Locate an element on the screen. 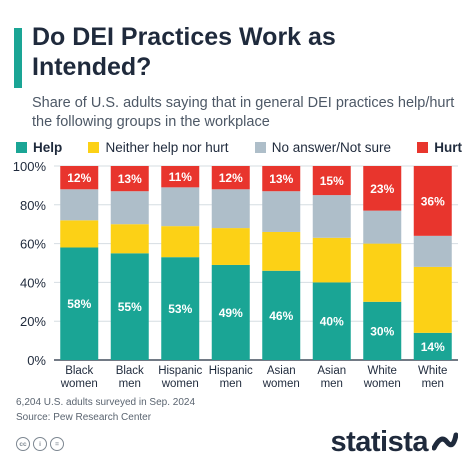 The width and height of the screenshot is (474, 474). data-label-hurt: 23% is located at coordinates (382, 189).